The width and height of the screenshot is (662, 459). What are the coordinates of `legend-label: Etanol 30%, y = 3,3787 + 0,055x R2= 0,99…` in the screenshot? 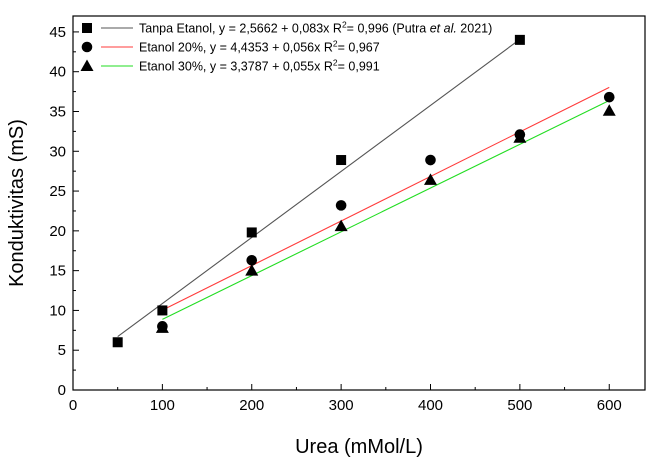 It's located at (259, 66).